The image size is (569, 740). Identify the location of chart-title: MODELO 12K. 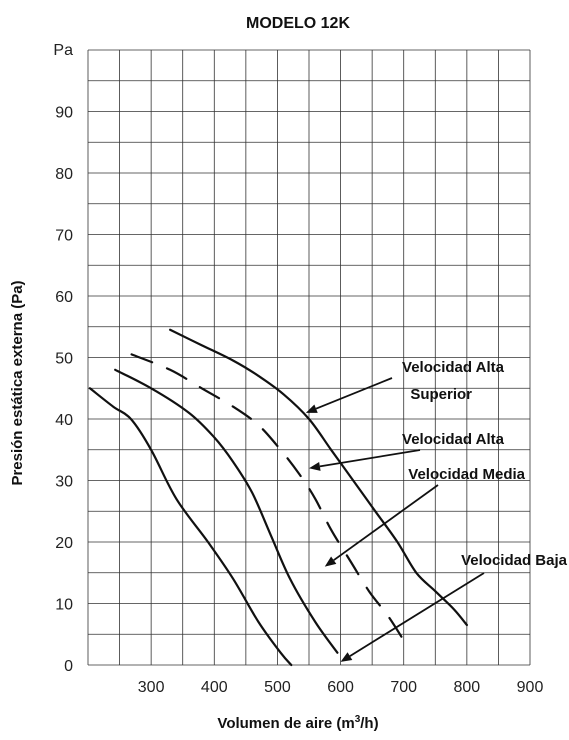
(298, 23).